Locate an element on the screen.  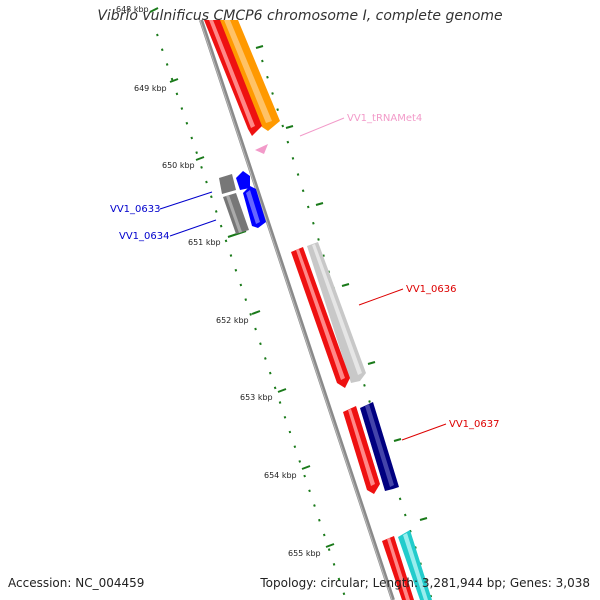
gene-label-0634: VV1_0634 is located at coordinates (144, 236).